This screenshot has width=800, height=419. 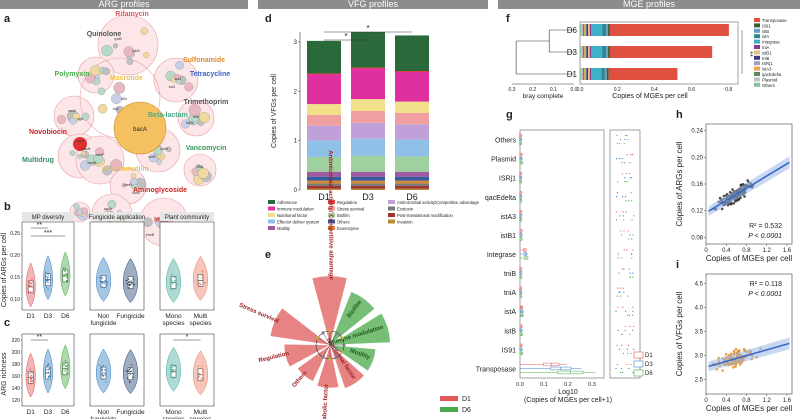 I want to click on group-label: Non, so click(x=104, y=316).